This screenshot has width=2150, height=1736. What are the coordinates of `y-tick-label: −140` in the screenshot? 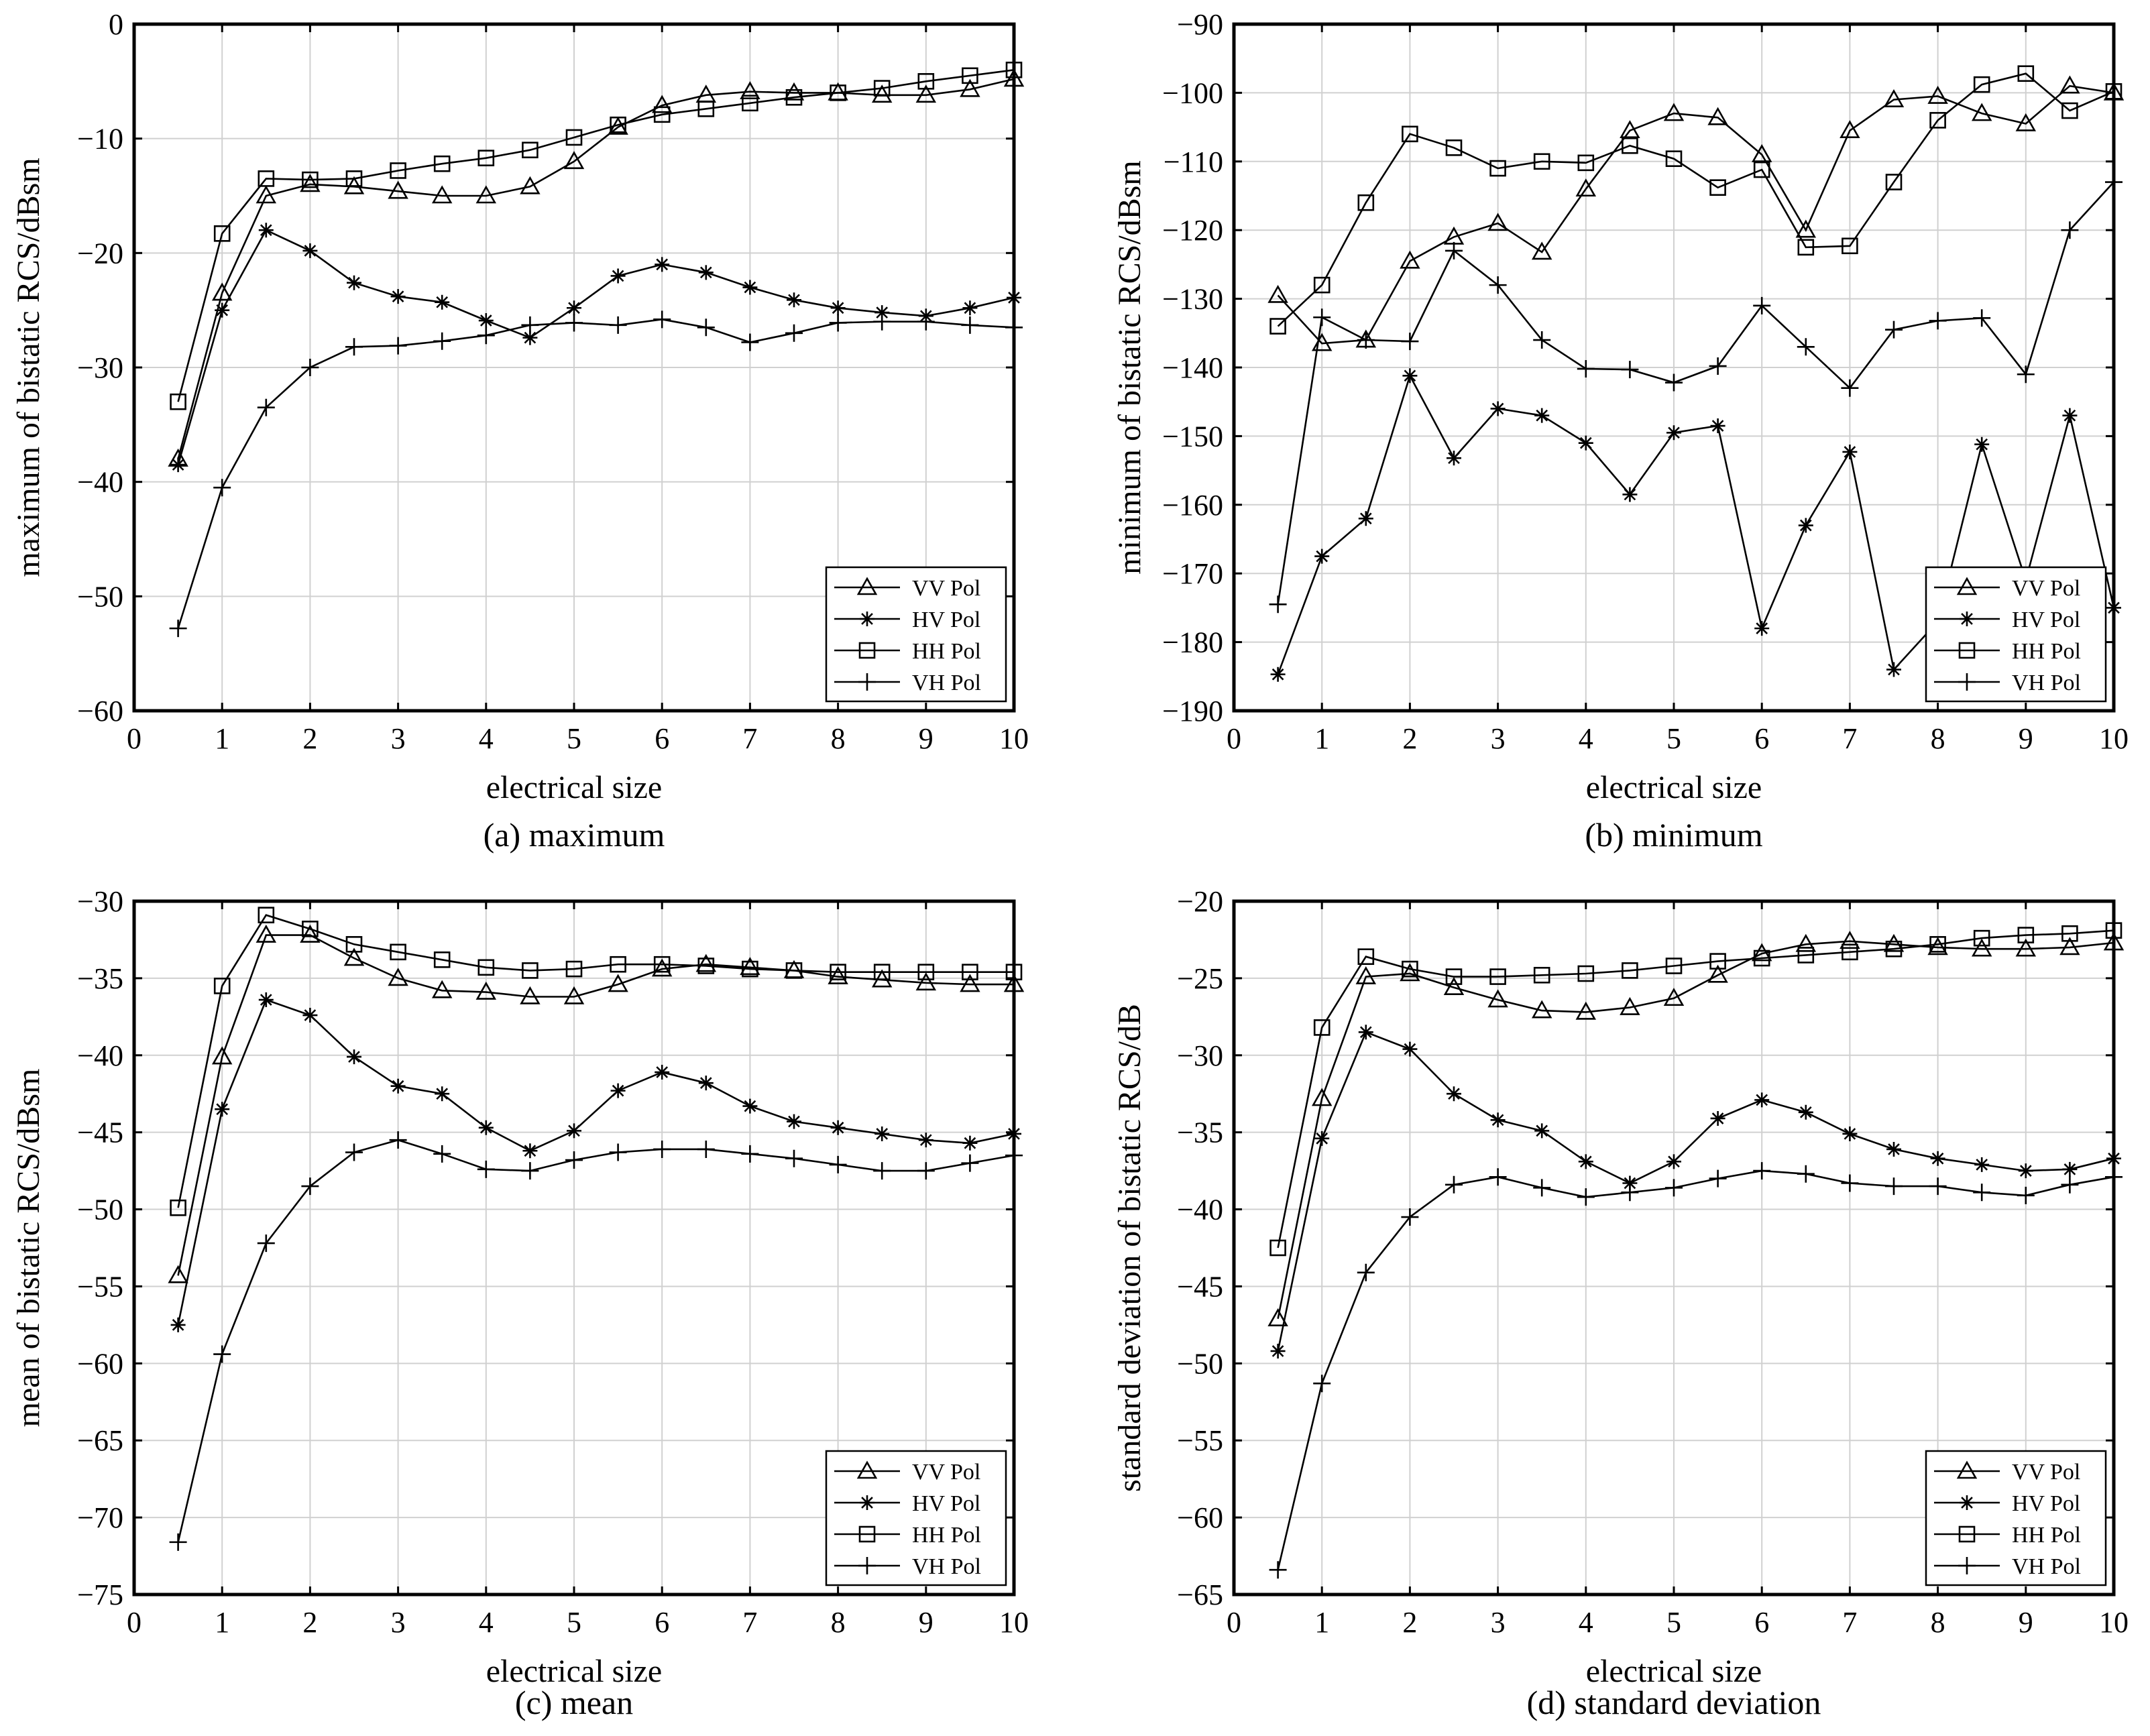 It's located at (1192, 367).